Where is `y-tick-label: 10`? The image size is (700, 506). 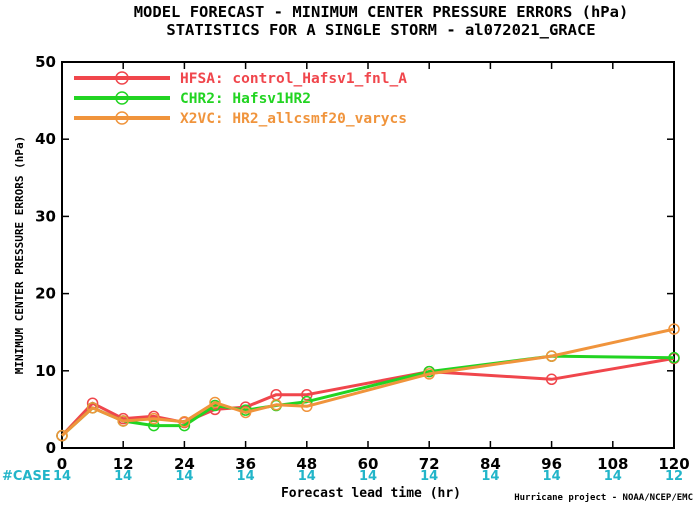
y-tick-label: 10 is located at coordinates (45, 371).